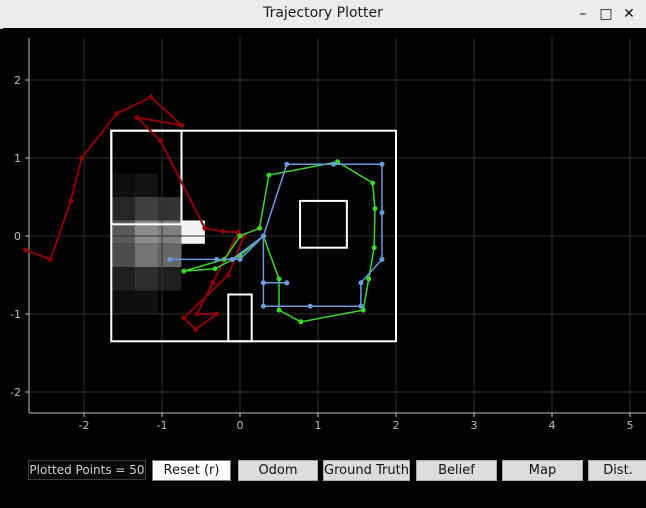  Describe the element at coordinates (17, 80) in the screenshot. I see `y-tick-label: 2` at that location.